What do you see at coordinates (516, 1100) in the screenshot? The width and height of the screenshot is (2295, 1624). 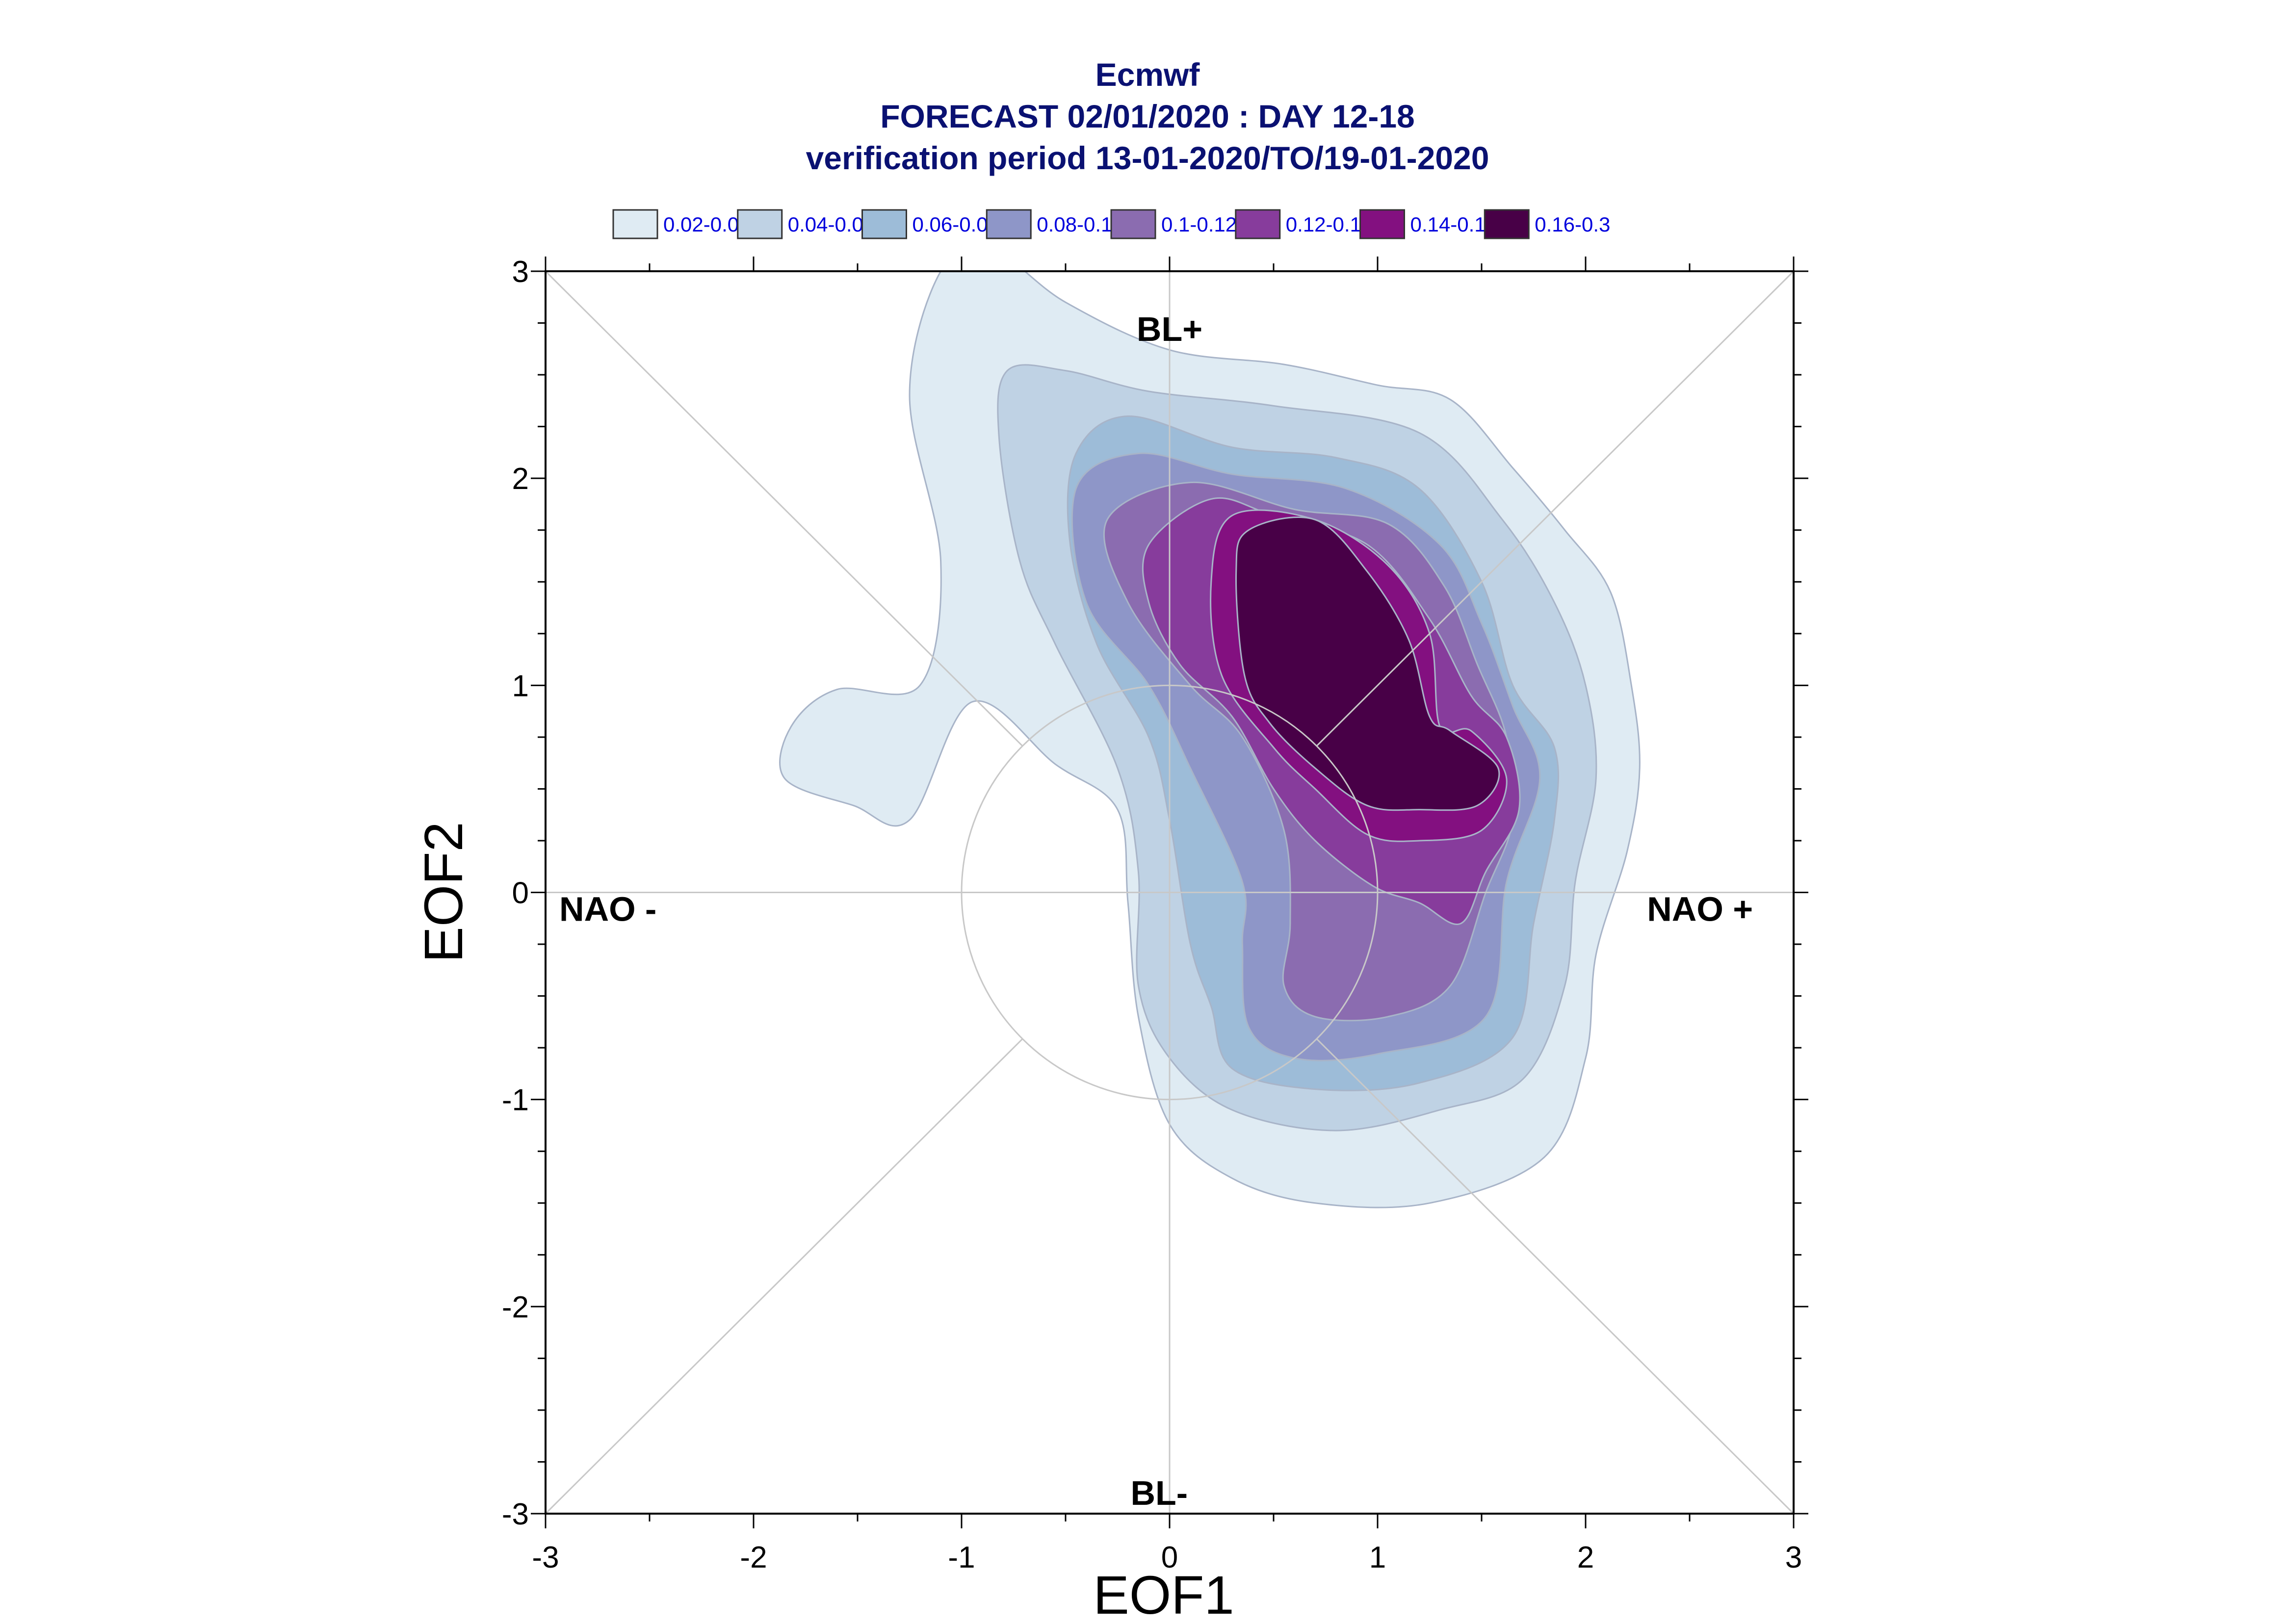 I see `y-tick-label: -1` at bounding box center [516, 1100].